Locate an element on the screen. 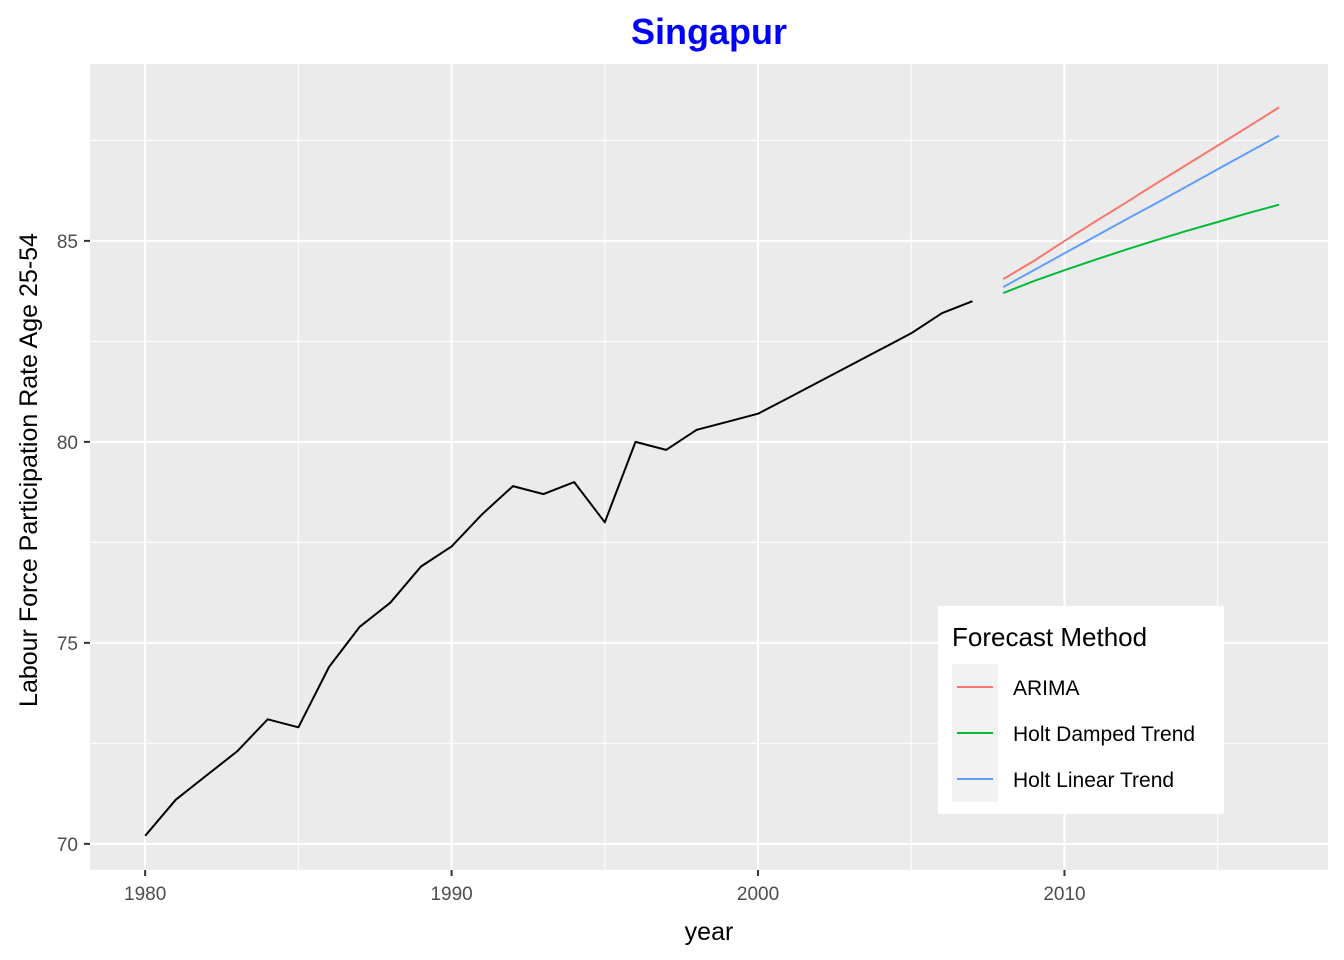 The width and height of the screenshot is (1344, 960). y-tick-label: 85 is located at coordinates (67, 242).